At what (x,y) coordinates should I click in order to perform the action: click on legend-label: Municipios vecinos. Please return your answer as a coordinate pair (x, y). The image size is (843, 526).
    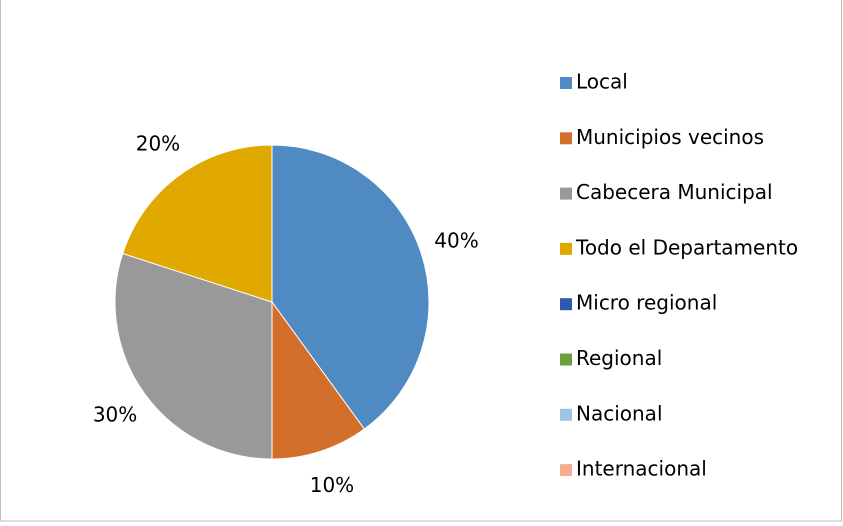
    Looking at the image, I should click on (670, 137).